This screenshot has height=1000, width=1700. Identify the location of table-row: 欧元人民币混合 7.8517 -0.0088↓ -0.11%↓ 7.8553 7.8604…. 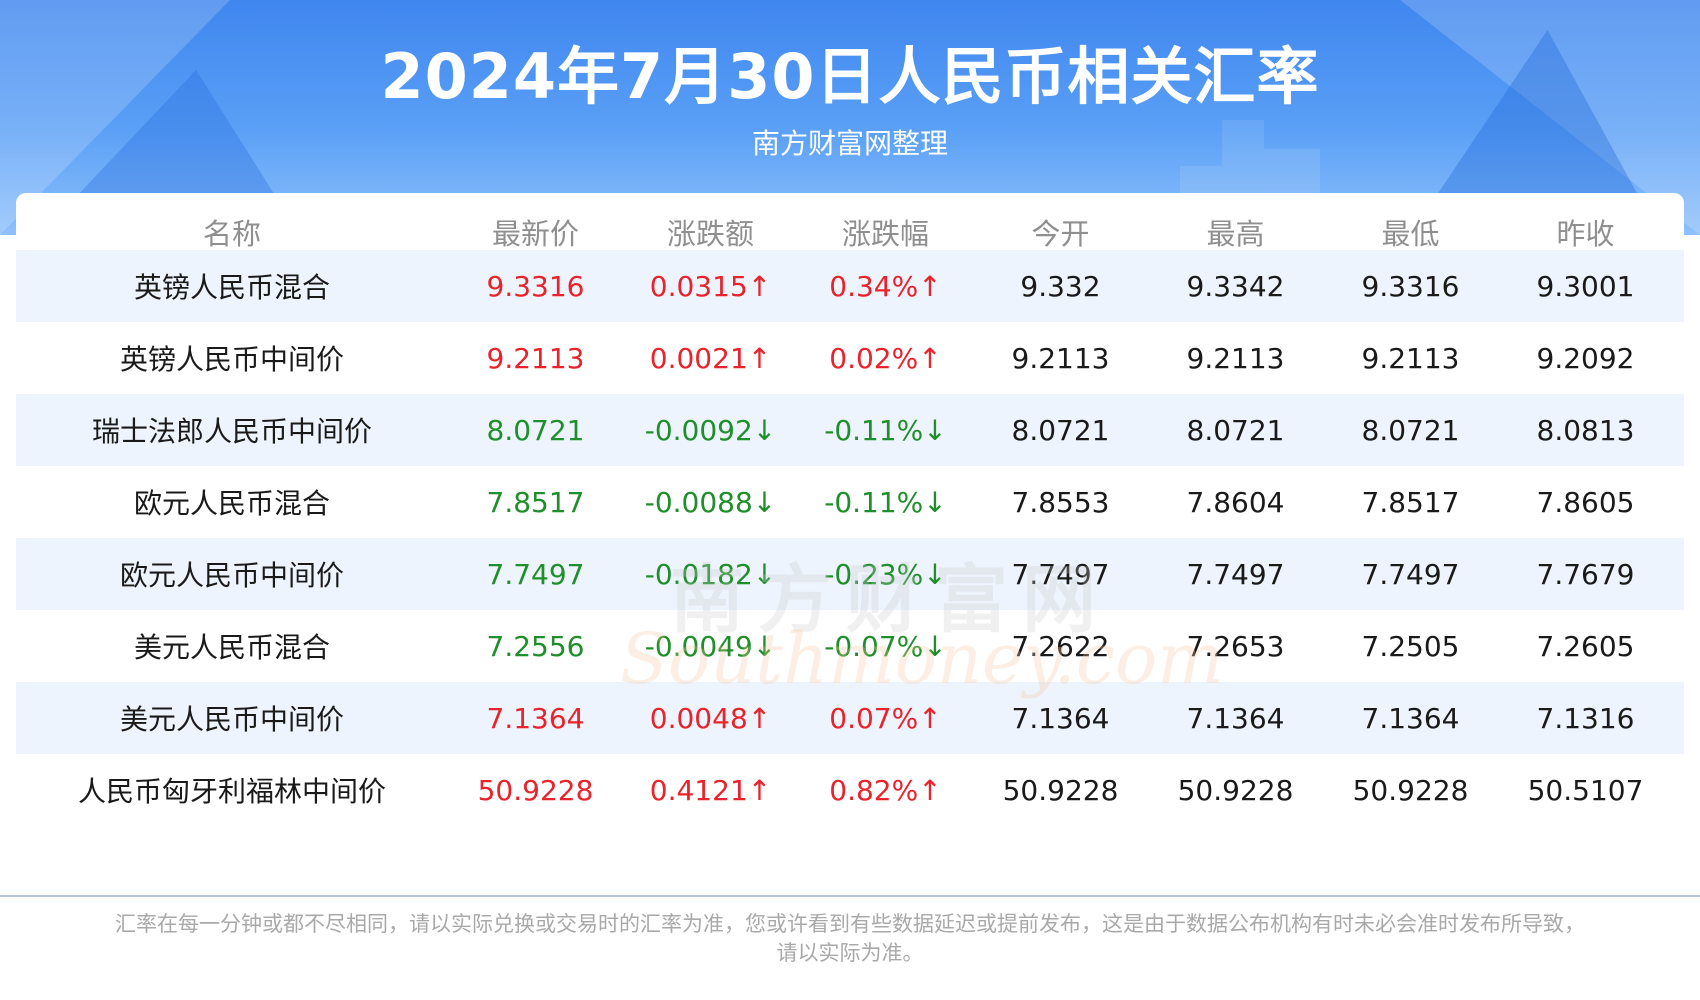
(850, 502).